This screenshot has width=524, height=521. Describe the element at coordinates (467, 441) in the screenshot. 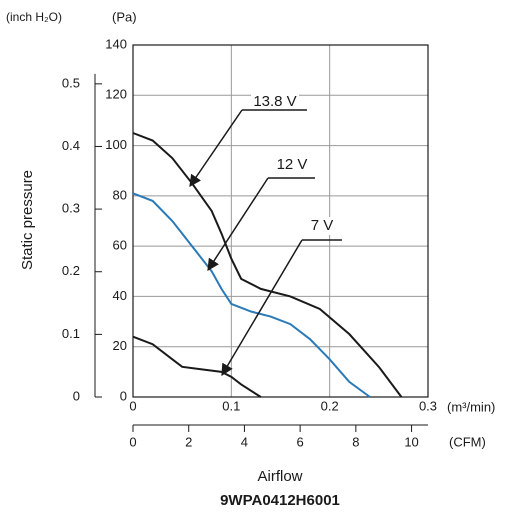

I see `x2-unit: (CFM)` at that location.